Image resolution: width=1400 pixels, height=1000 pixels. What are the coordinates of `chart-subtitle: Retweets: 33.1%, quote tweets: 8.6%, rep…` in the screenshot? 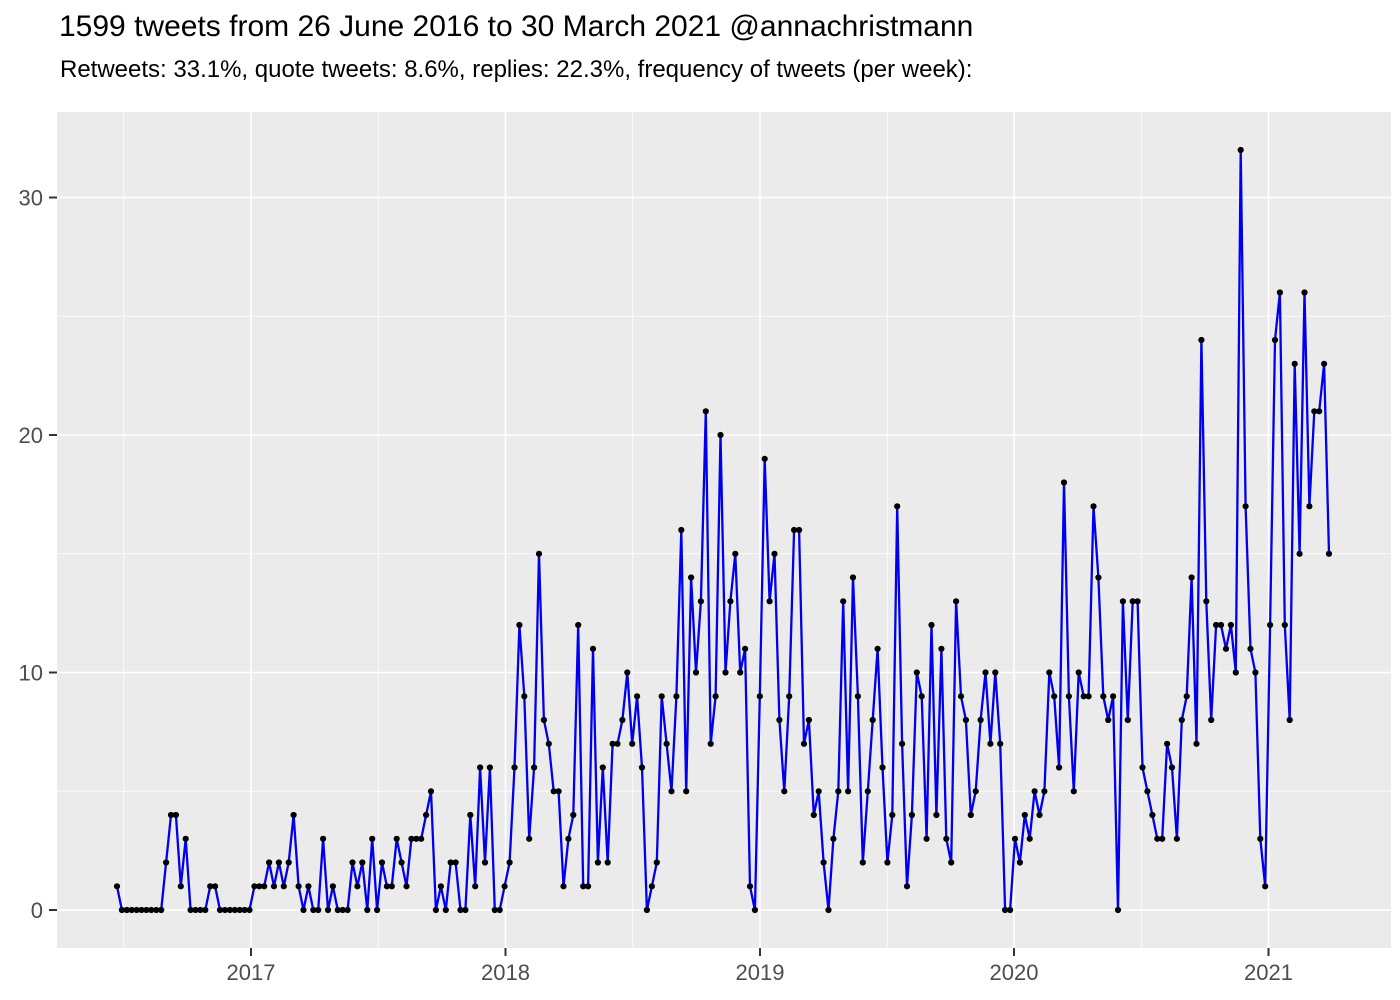 It's located at (516, 69).